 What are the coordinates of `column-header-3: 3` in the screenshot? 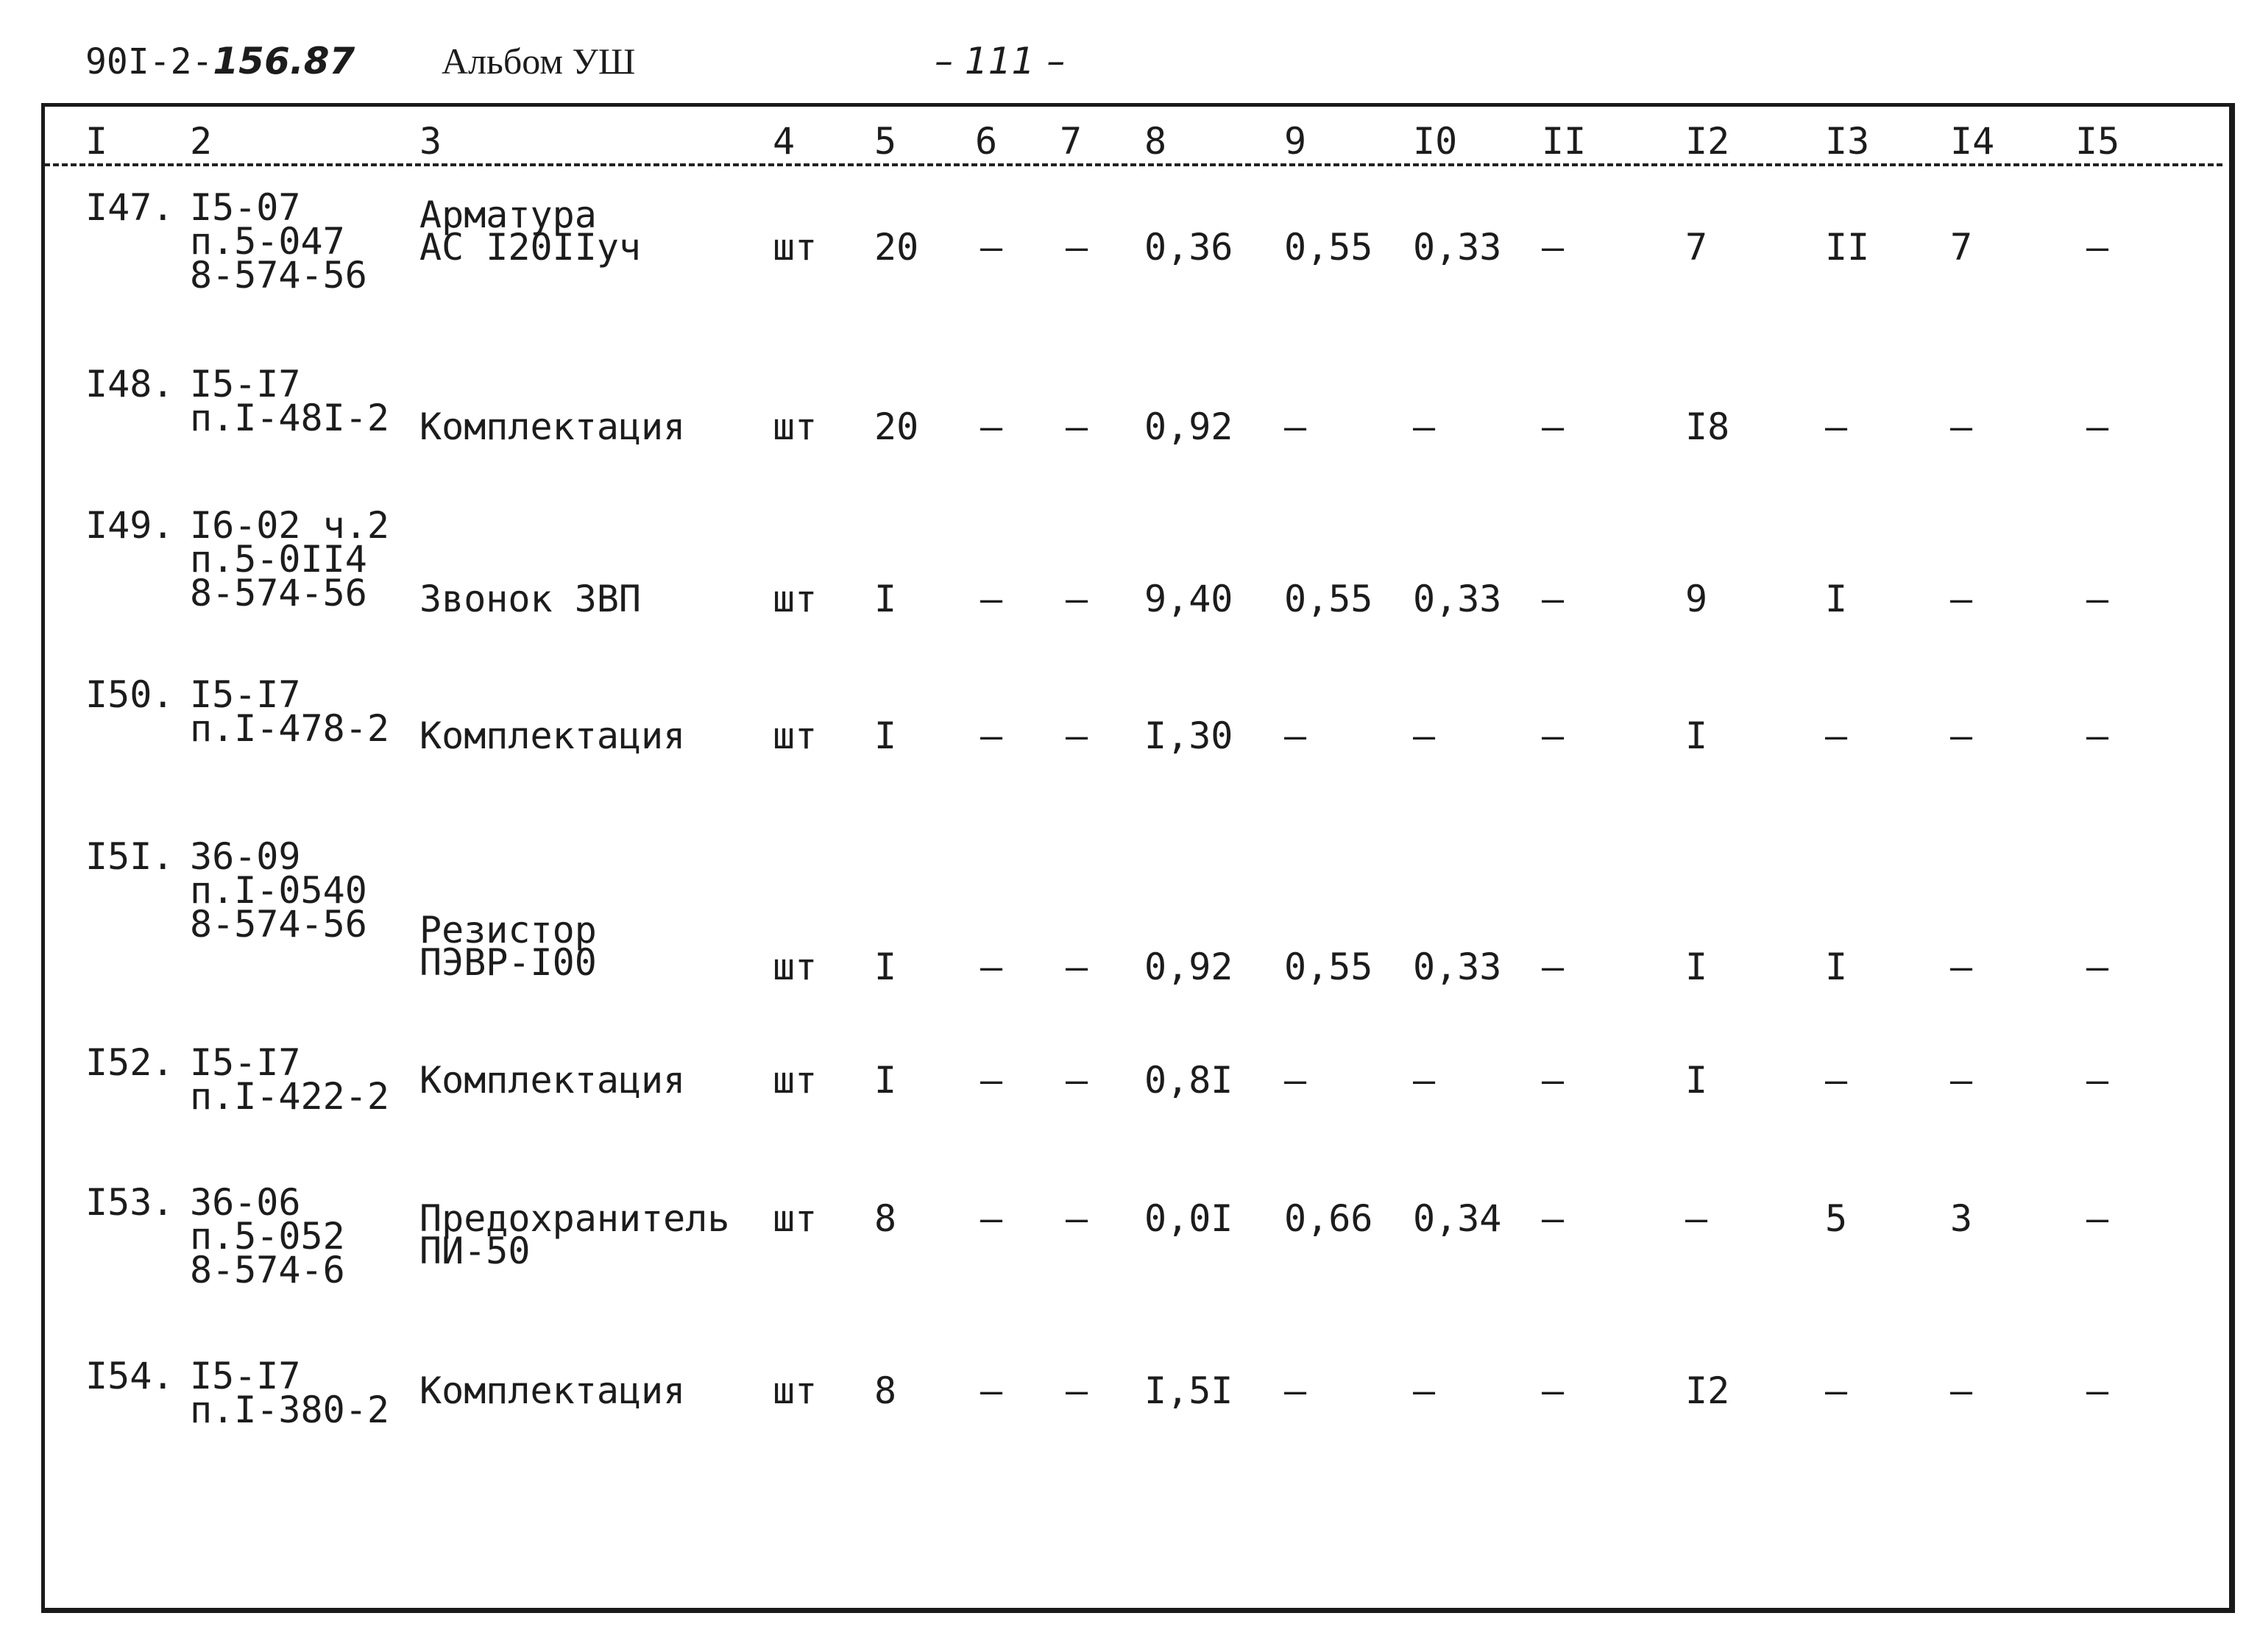 It's located at (430, 141).